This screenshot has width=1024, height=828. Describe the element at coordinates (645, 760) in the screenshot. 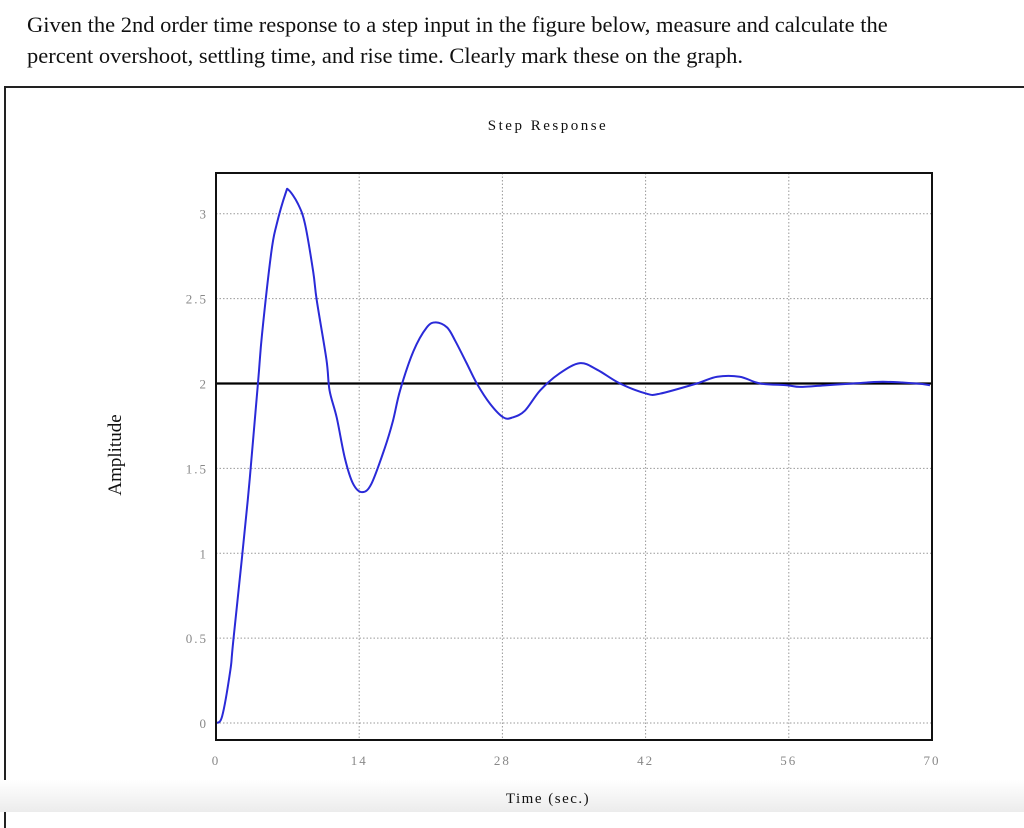

I see `x-tick-label: 42` at that location.